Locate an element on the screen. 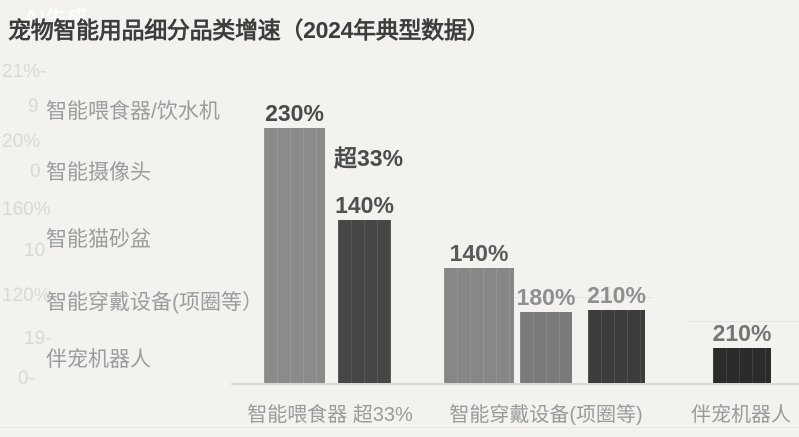 The width and height of the screenshot is (799, 437). x-axis-label: 伴宠机器人 is located at coordinates (741, 415).